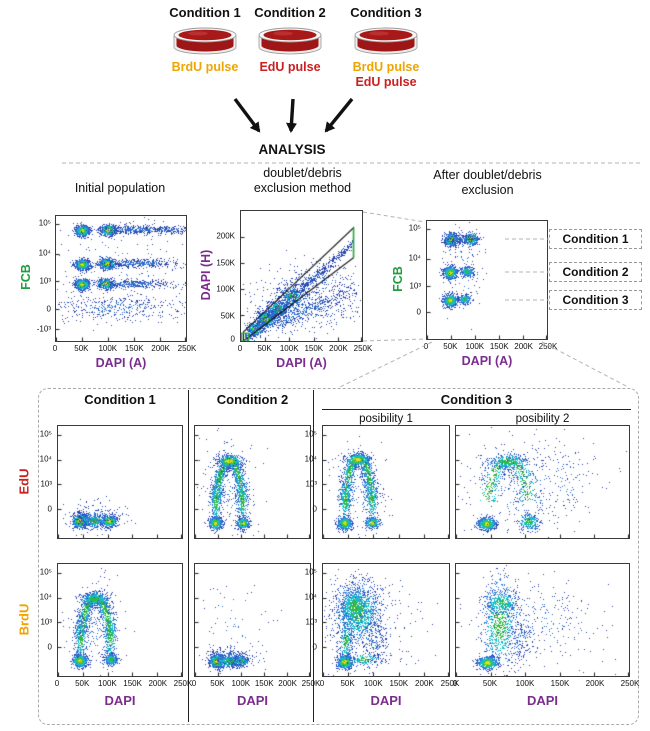  I want to click on panel-header-condition-3: Condition 3, so click(476, 399).